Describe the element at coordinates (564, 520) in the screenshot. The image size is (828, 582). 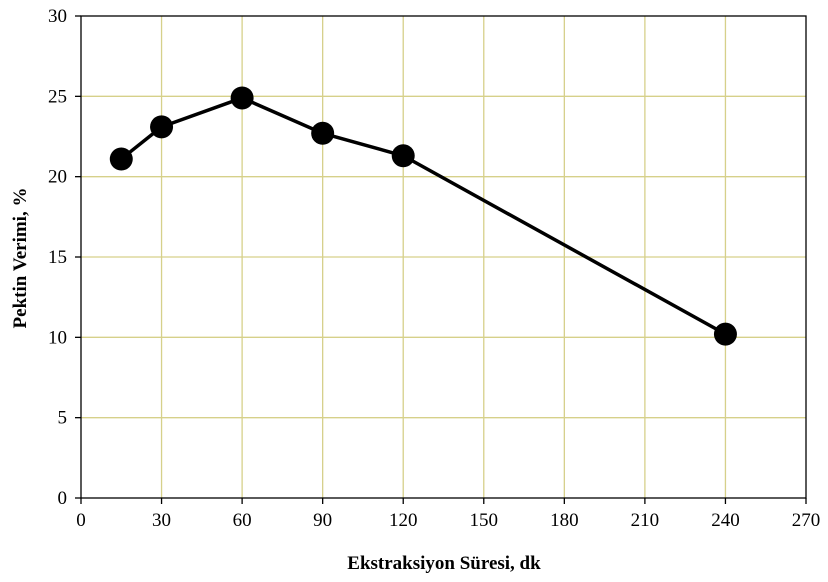
I see `x-tick-label: 180` at that location.